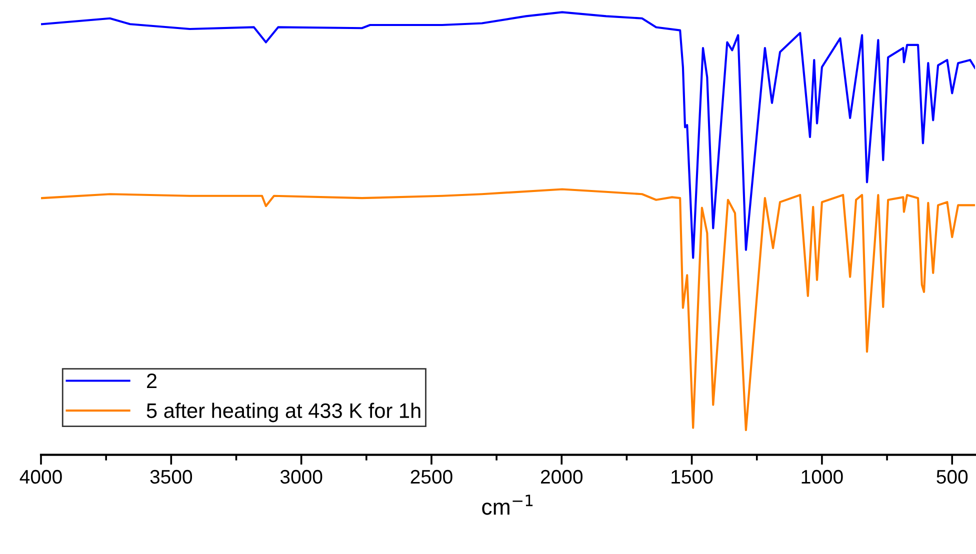 This screenshot has width=976, height=554. Describe the element at coordinates (822, 477) in the screenshot. I see `x-tick-label: 1000` at that location.